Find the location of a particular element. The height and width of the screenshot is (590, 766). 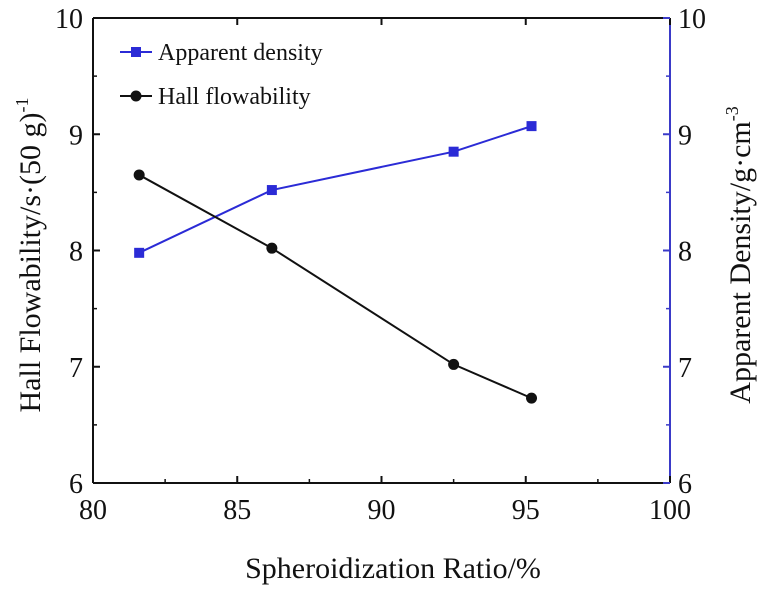

legend: Apparent density Hall flowability is located at coordinates (221, 75).